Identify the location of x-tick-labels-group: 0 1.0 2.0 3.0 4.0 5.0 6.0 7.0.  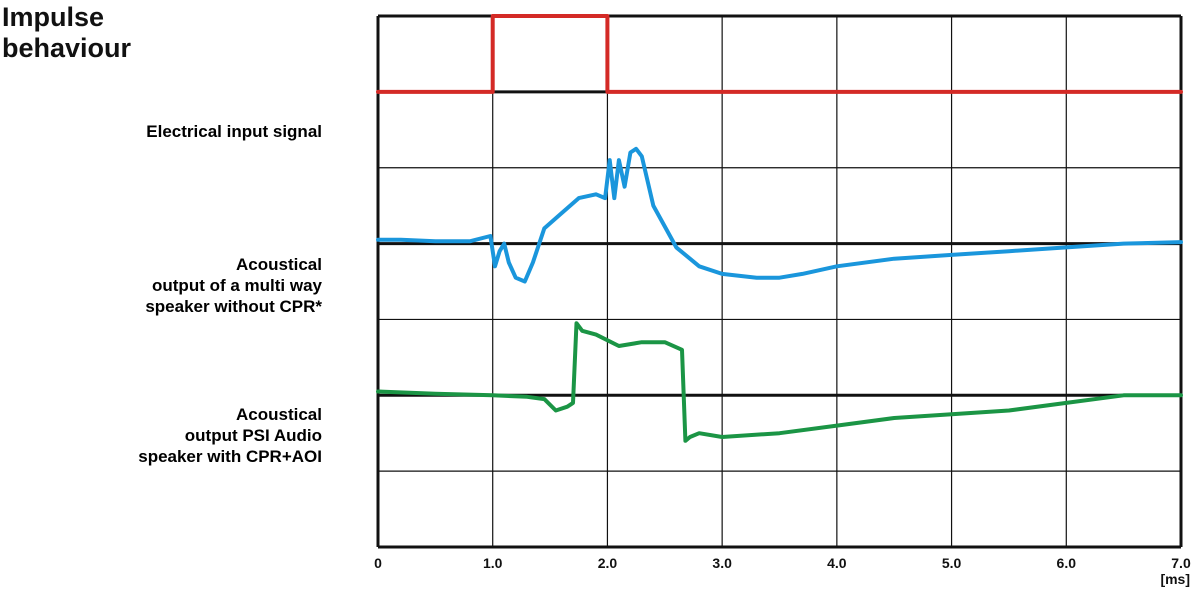
(782, 563).